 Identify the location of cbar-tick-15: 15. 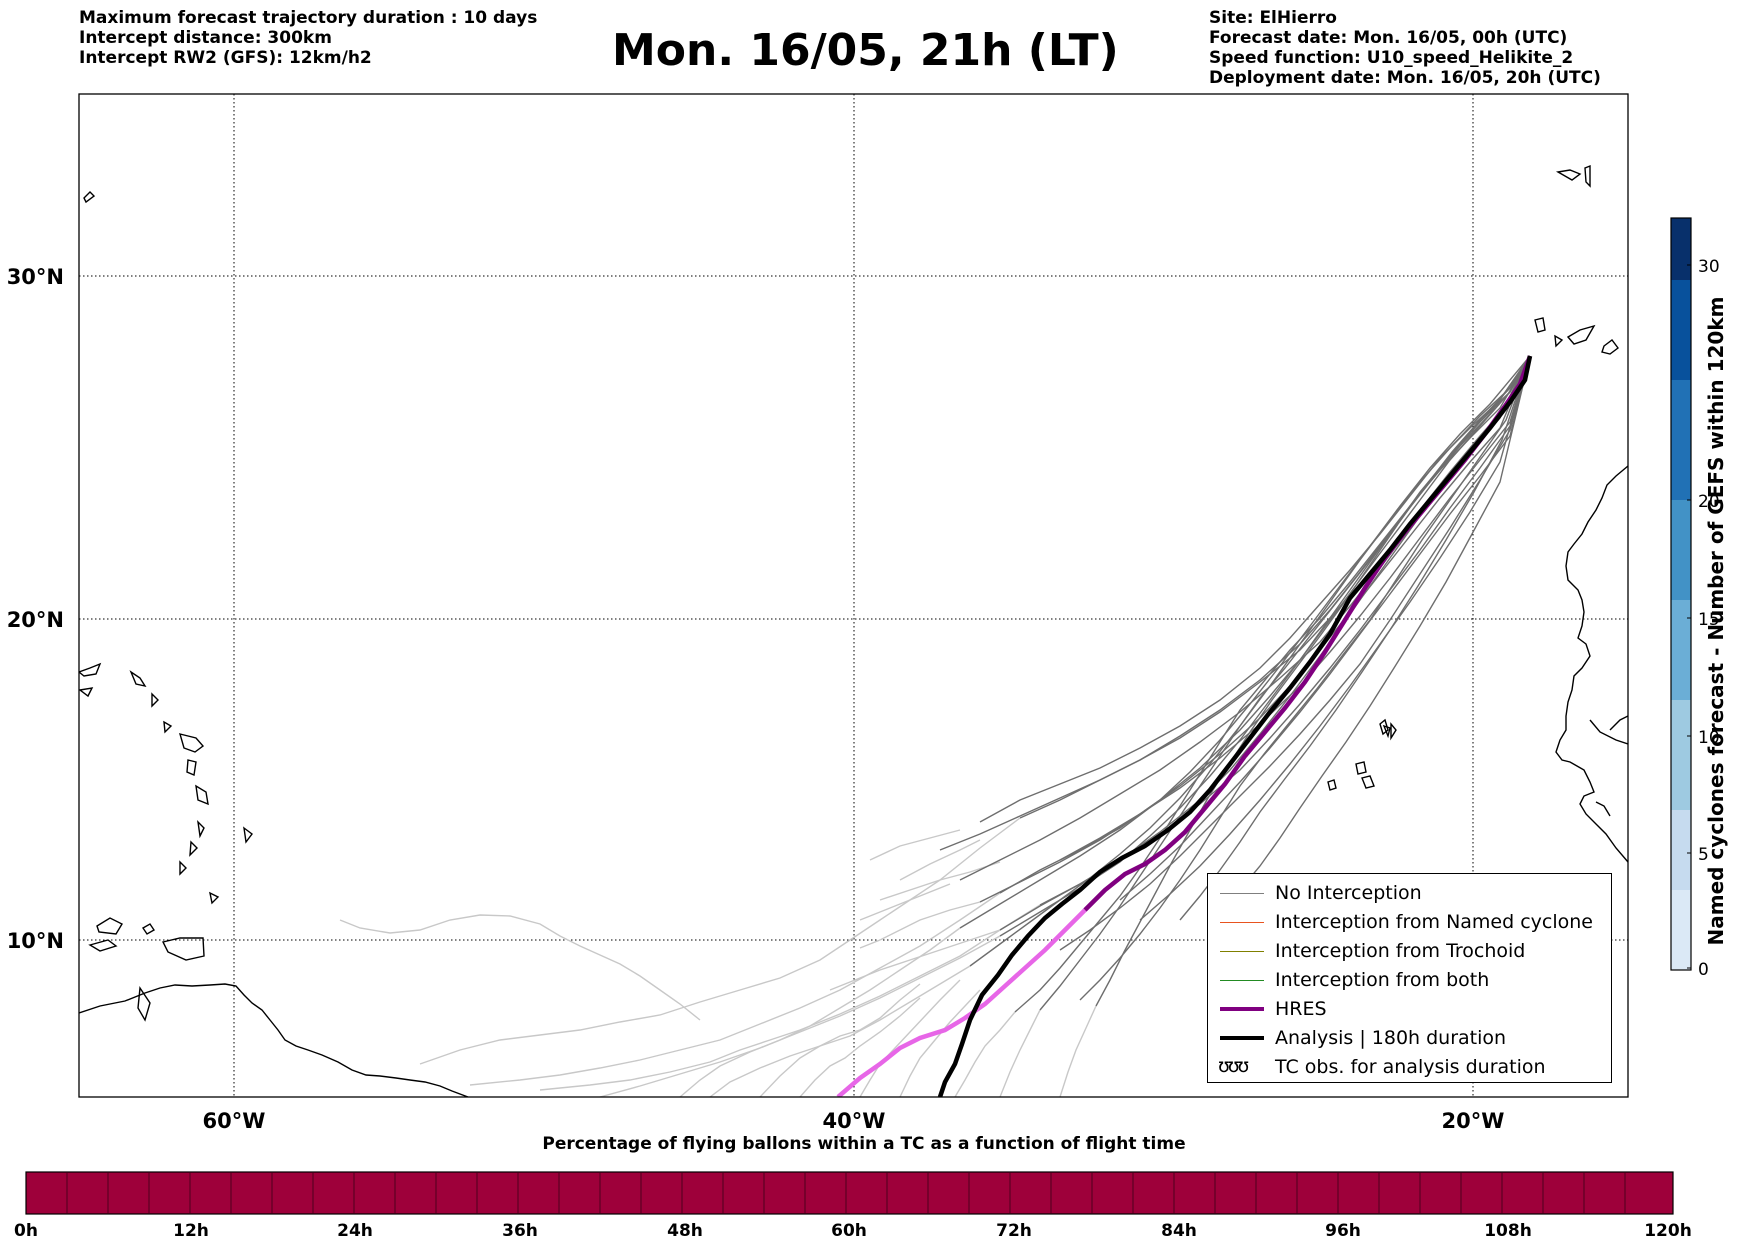
(1709, 620).